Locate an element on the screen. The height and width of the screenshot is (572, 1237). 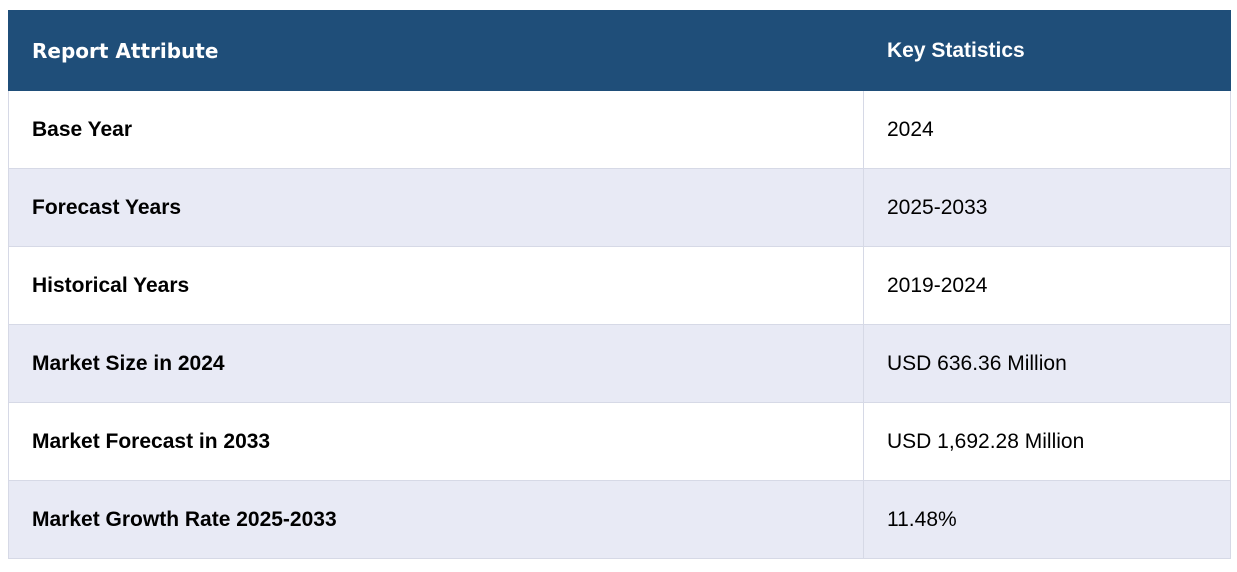
row-attribute-label: Market Forecast in 2033 is located at coordinates (436, 441).